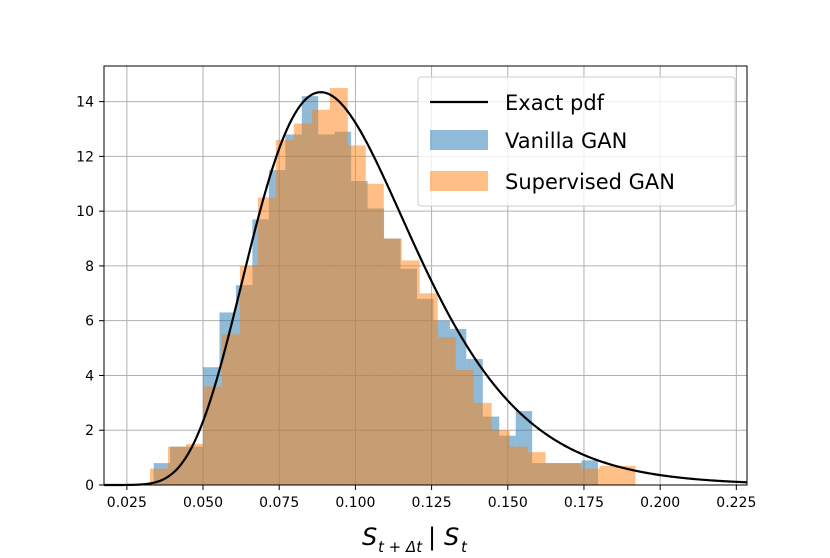 The width and height of the screenshot is (830, 558). I want to click on legend: Exact pdf Vanilla GAN Supervised GAN, so click(576, 141).